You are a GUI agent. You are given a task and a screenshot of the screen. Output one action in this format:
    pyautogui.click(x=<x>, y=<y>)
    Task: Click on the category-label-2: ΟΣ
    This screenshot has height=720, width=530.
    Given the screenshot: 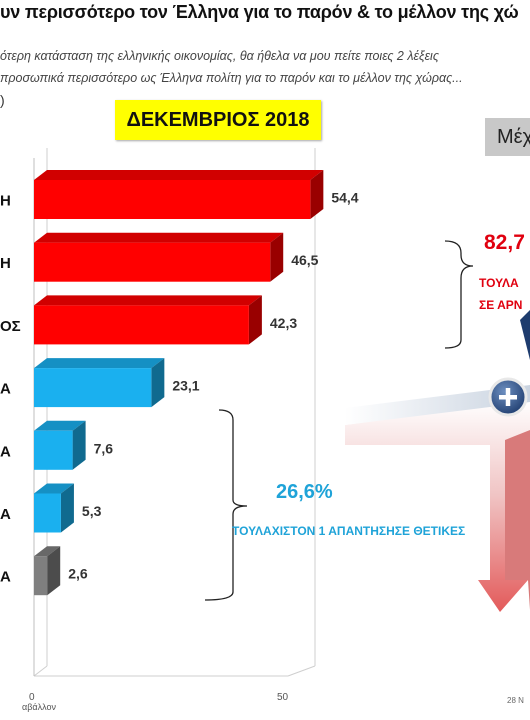 What is the action you would take?
    pyautogui.click(x=10, y=326)
    